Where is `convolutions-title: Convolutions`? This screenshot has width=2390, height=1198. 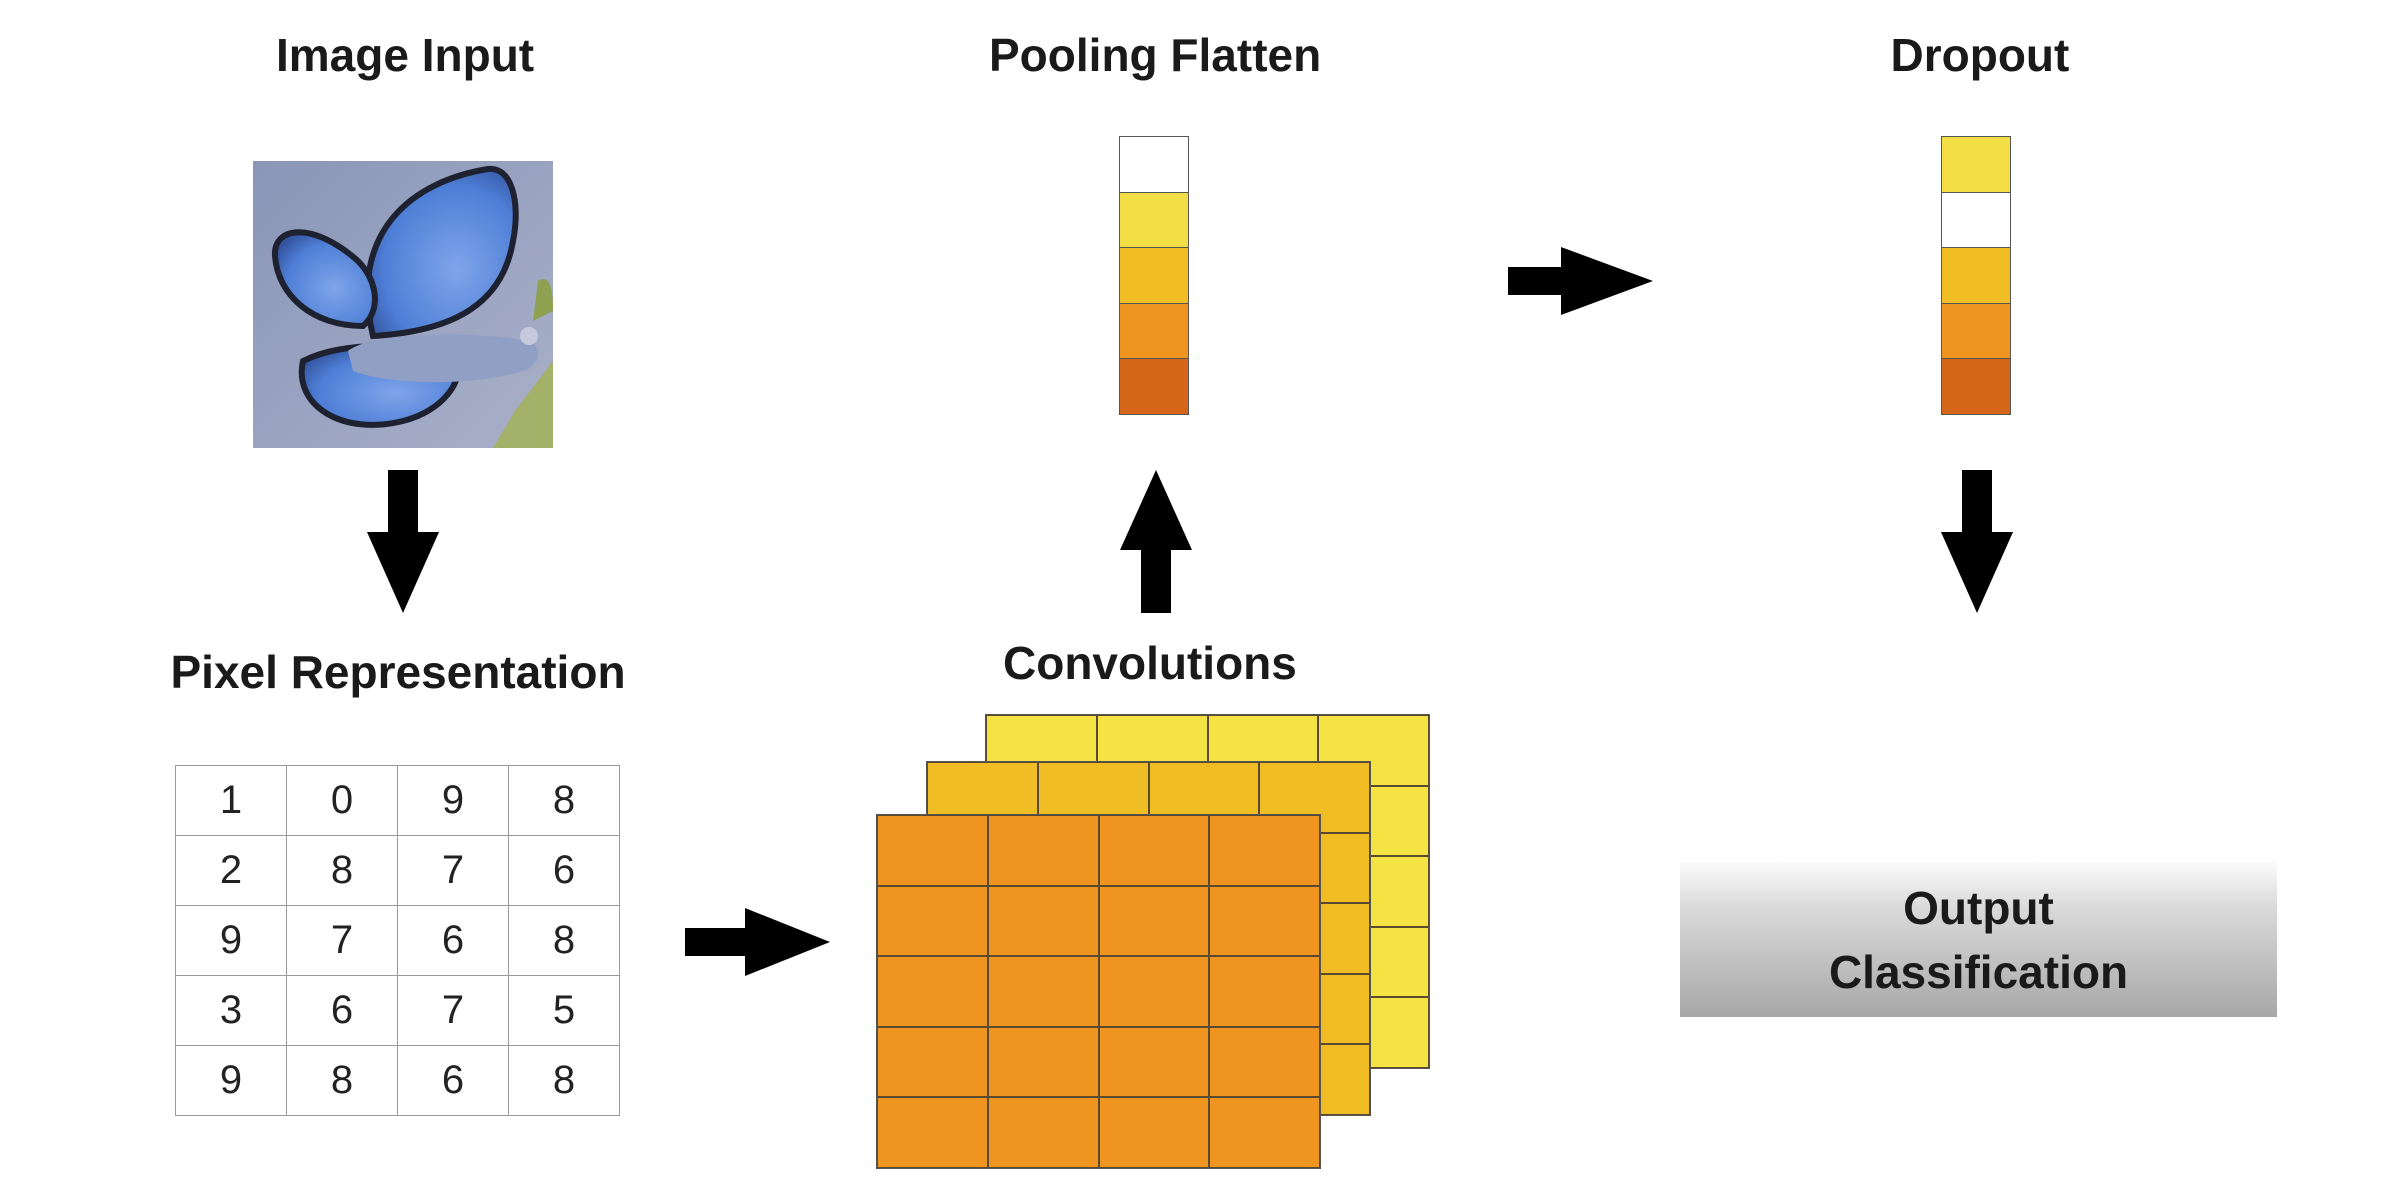 convolutions-title: Convolutions is located at coordinates (1150, 663).